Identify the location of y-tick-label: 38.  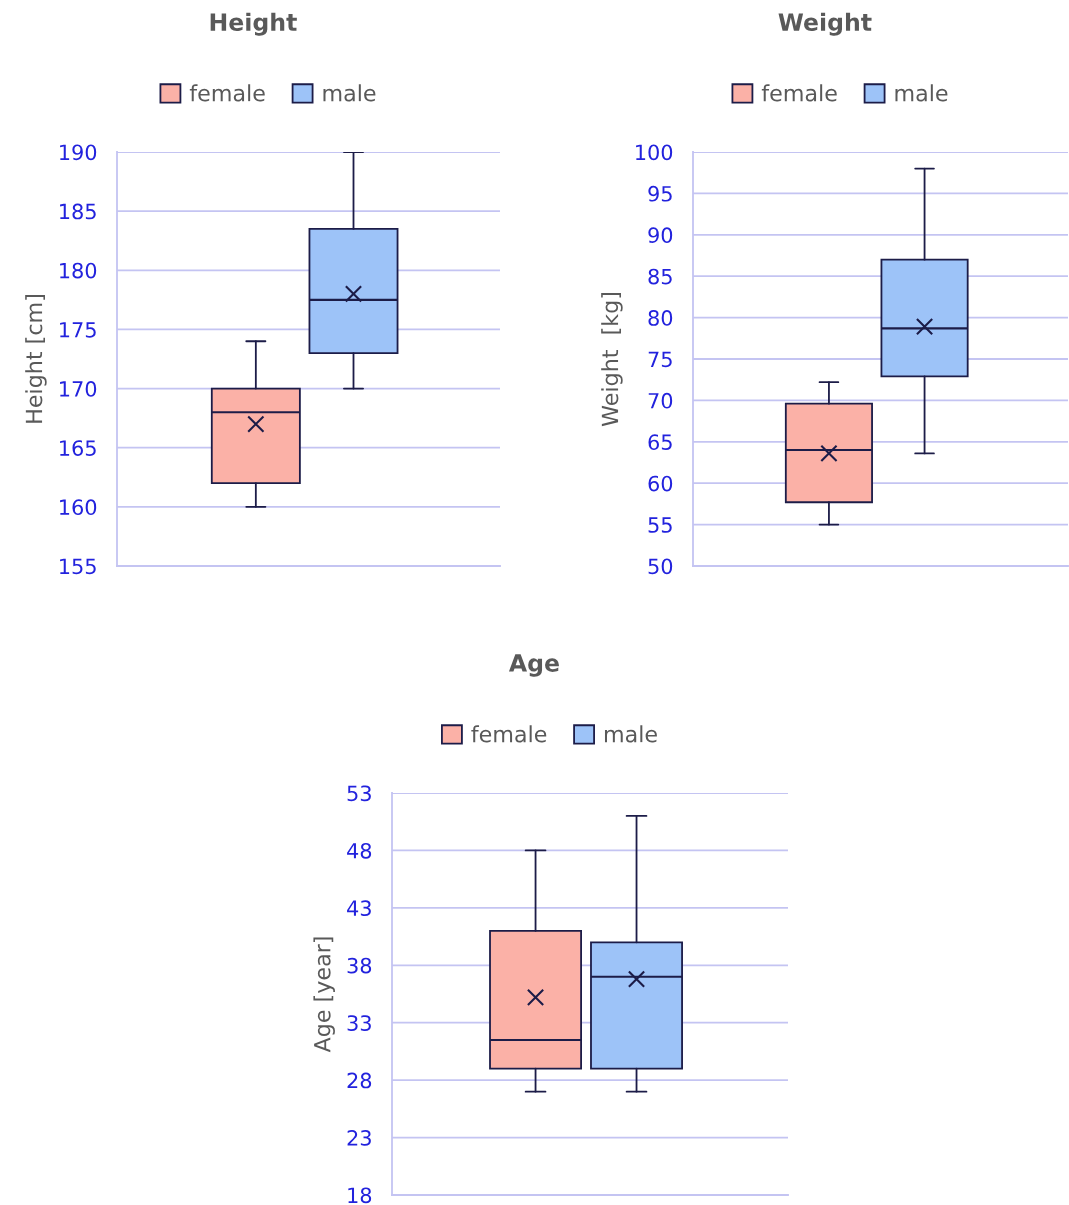
(359, 965).